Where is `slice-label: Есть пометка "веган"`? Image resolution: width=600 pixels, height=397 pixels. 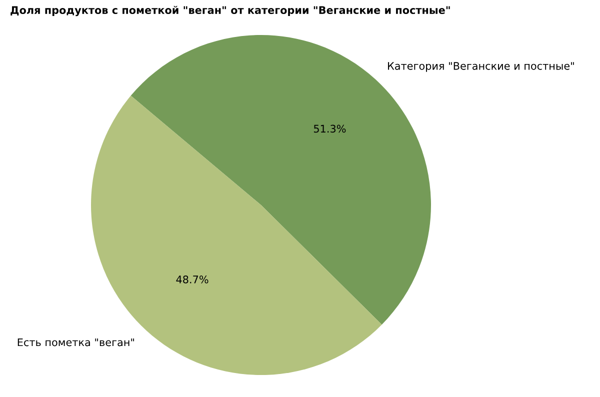
slice-label: Есть пометка "веган" is located at coordinates (76, 342).